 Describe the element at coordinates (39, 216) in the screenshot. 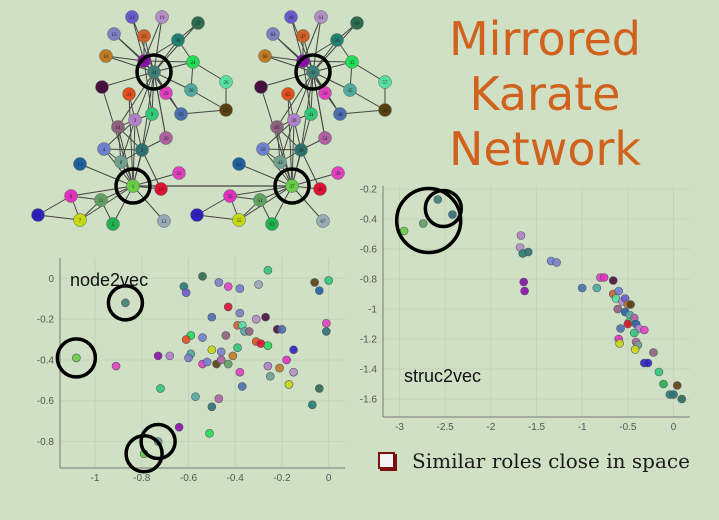

I see `node-label: 17` at that location.